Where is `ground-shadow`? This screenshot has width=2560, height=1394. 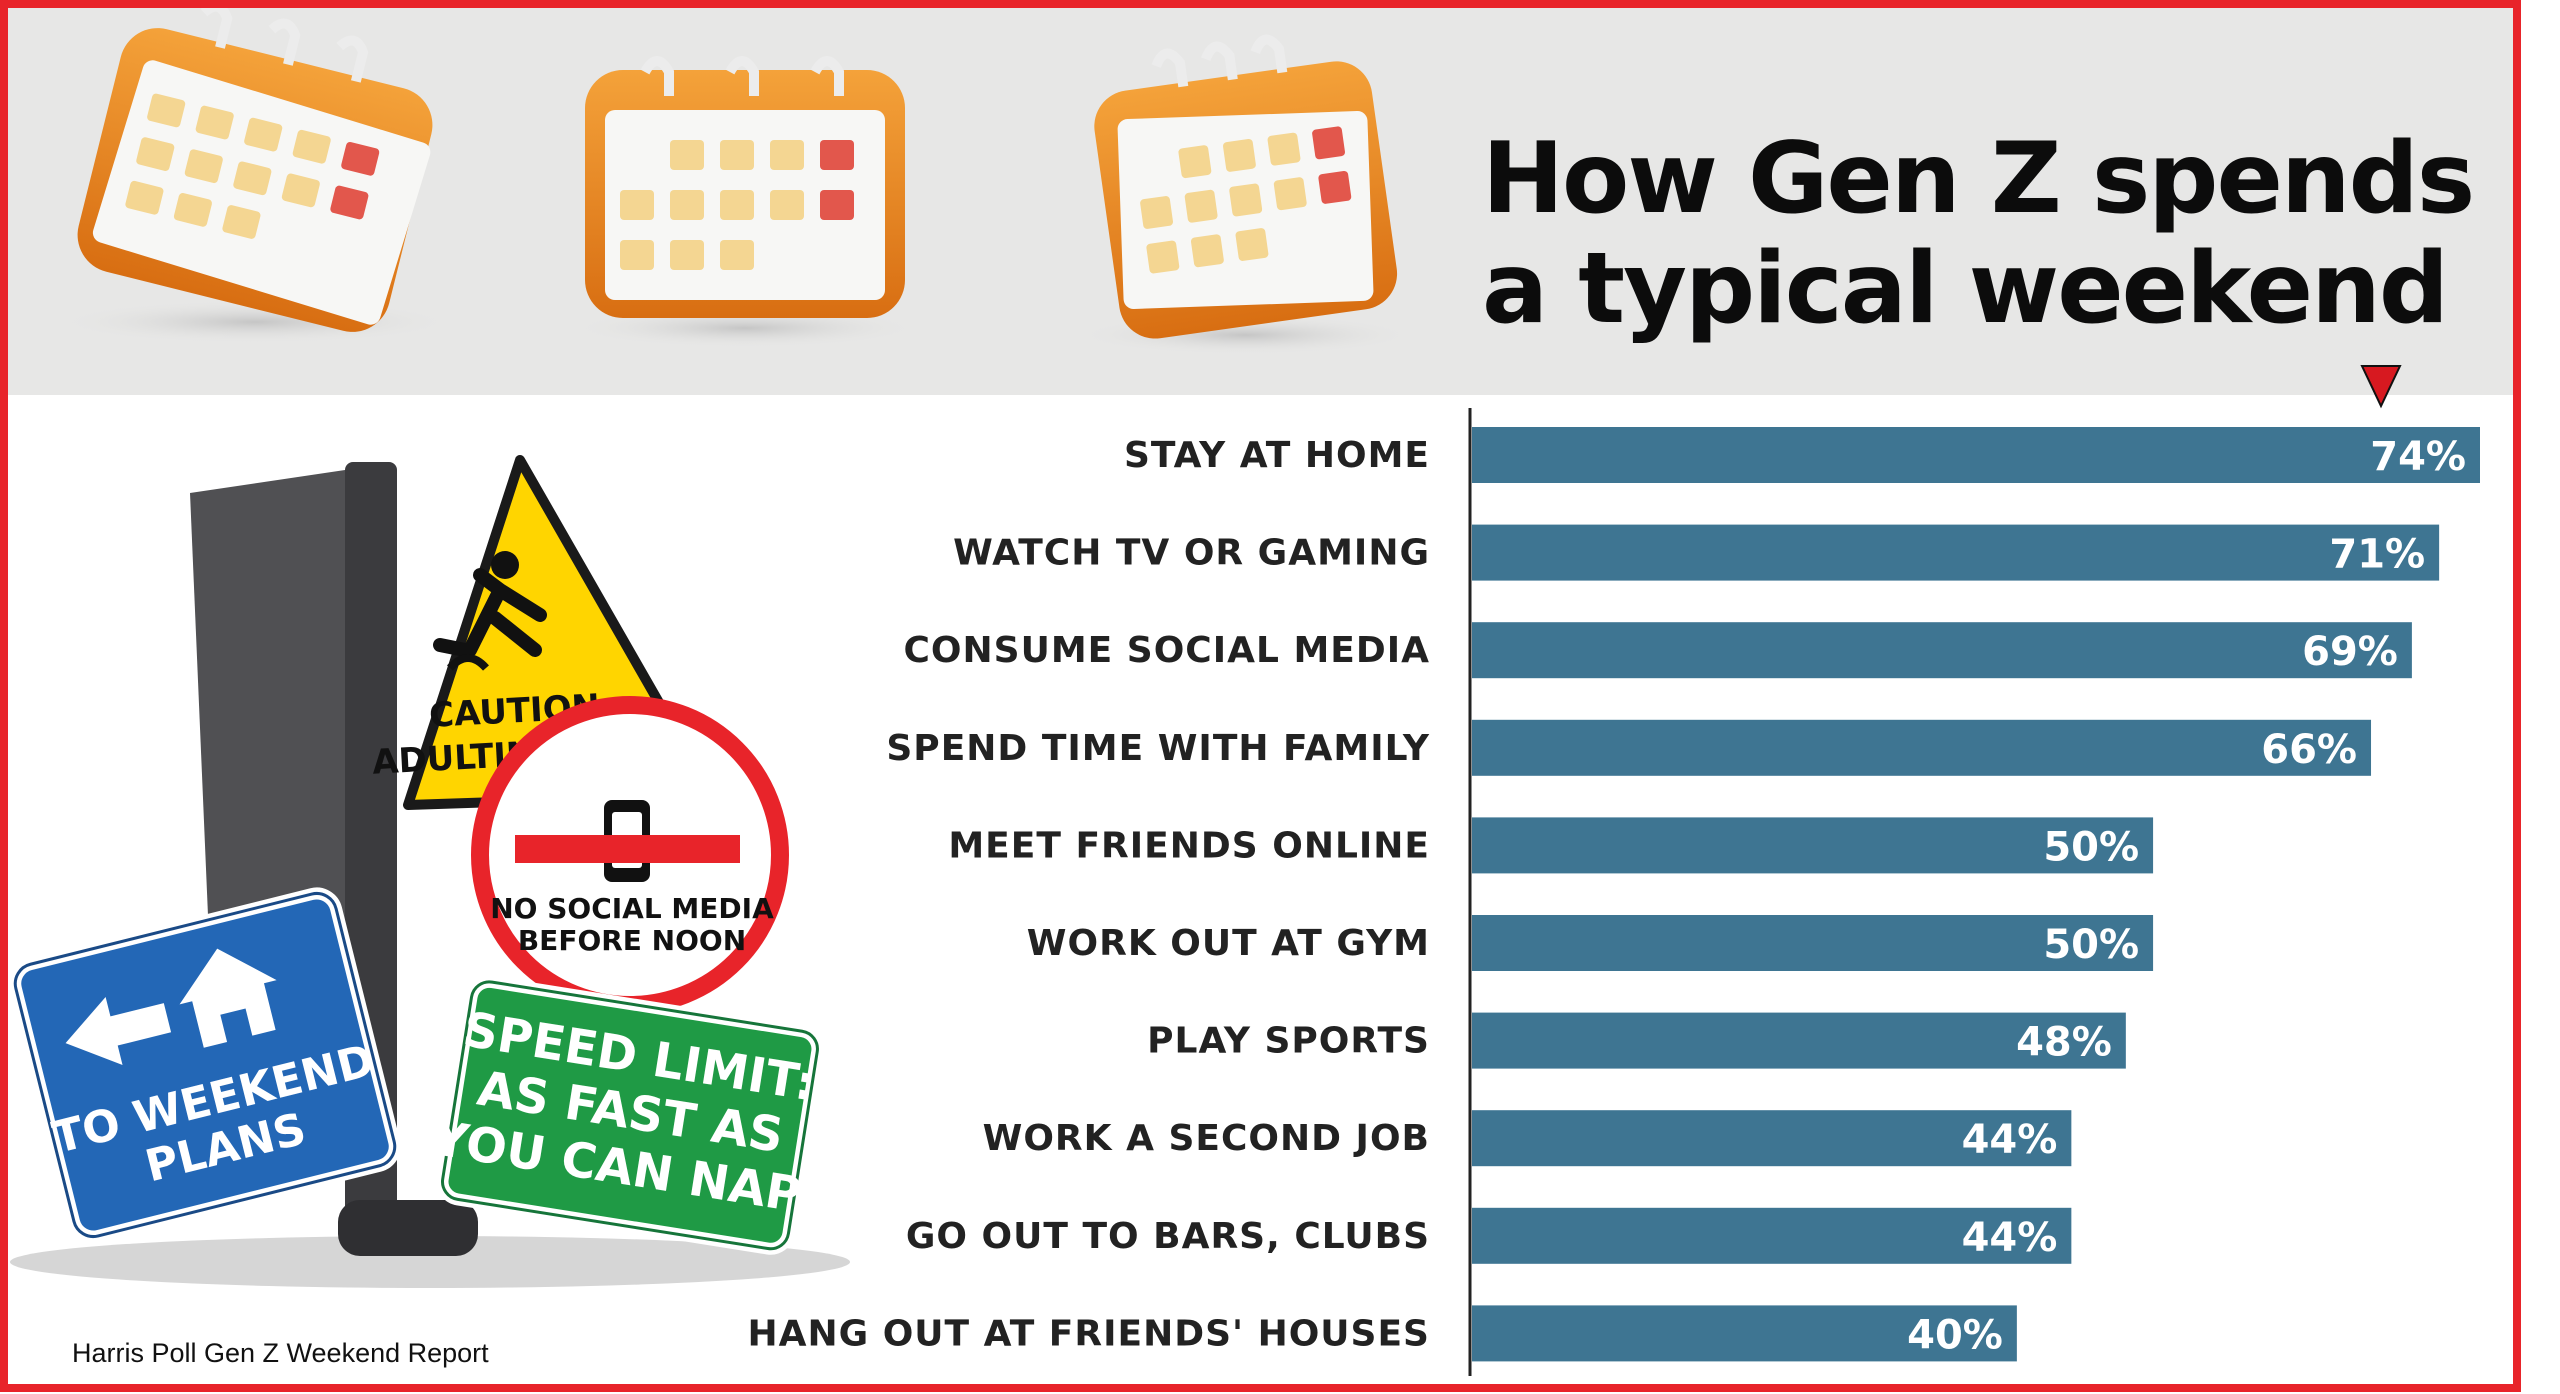
ground-shadow is located at coordinates (430, 1262).